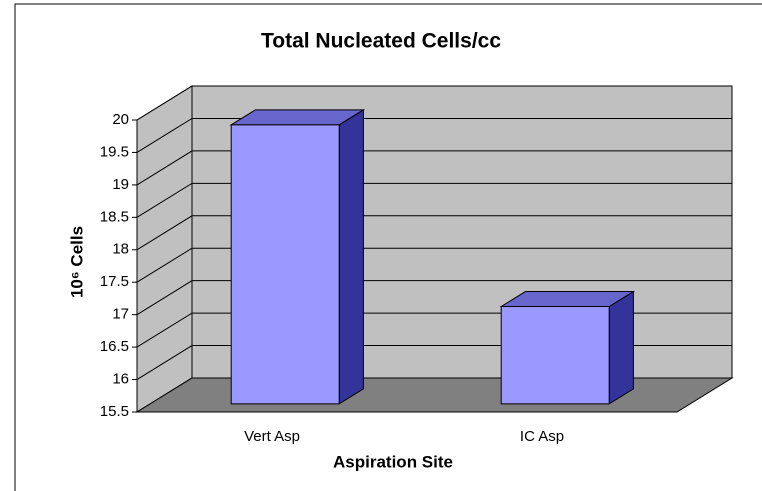  I want to click on floor, so click(434, 395).